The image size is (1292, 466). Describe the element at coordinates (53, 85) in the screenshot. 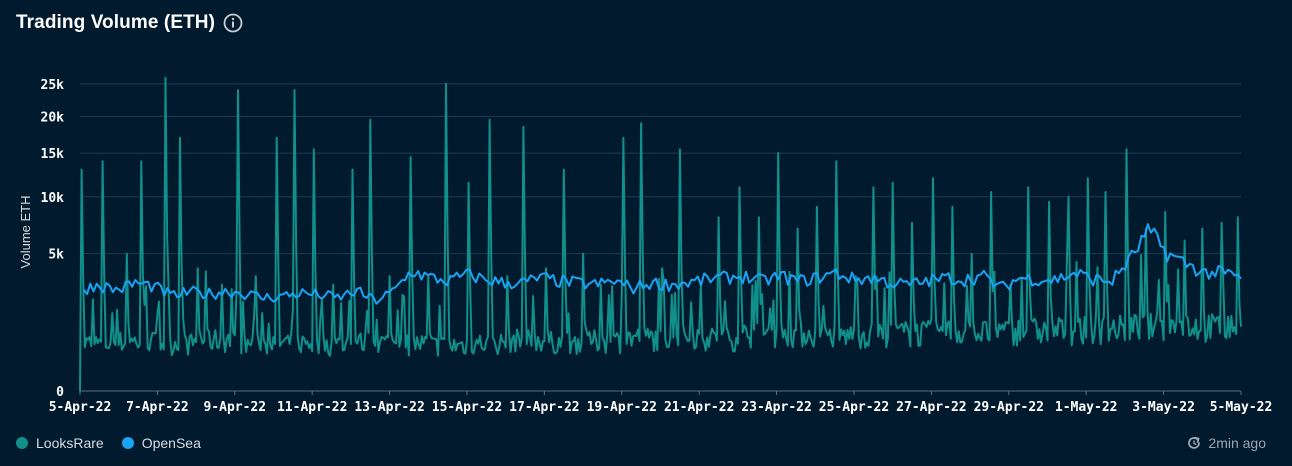

I see `y-tick-label: 25k` at that location.